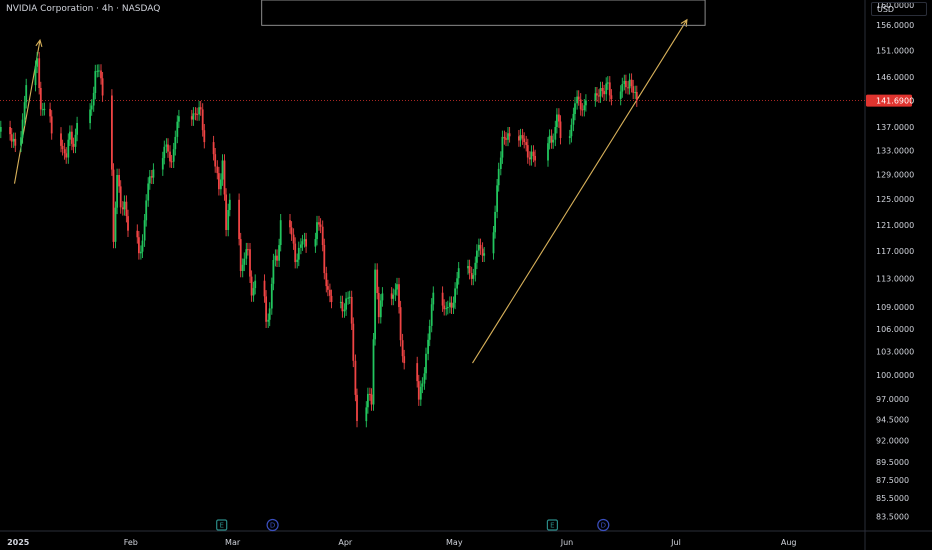  I want to click on price-tick-label: 117.0000, so click(895, 251).